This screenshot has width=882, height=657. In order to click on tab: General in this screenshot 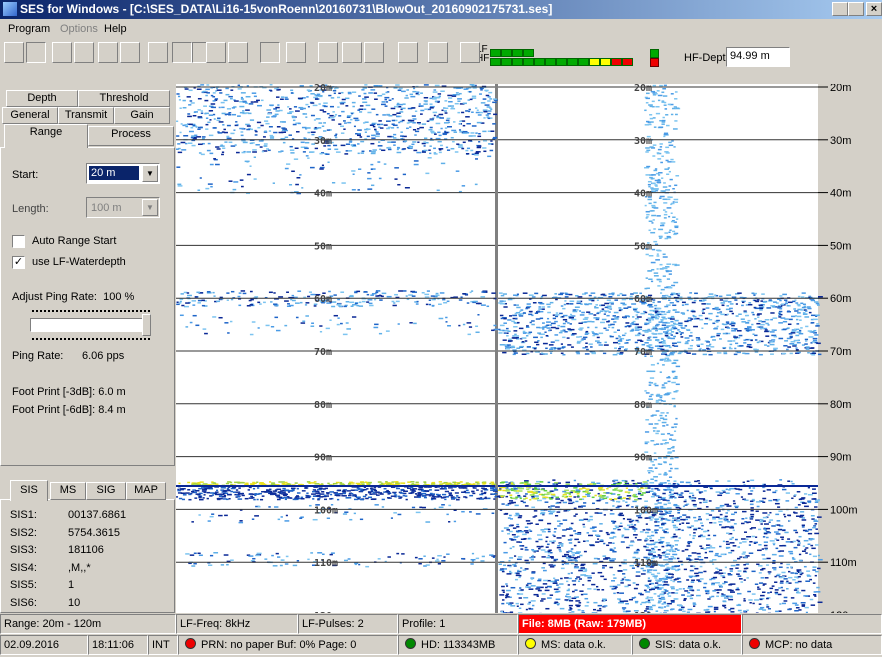, I will do `click(30, 115)`.